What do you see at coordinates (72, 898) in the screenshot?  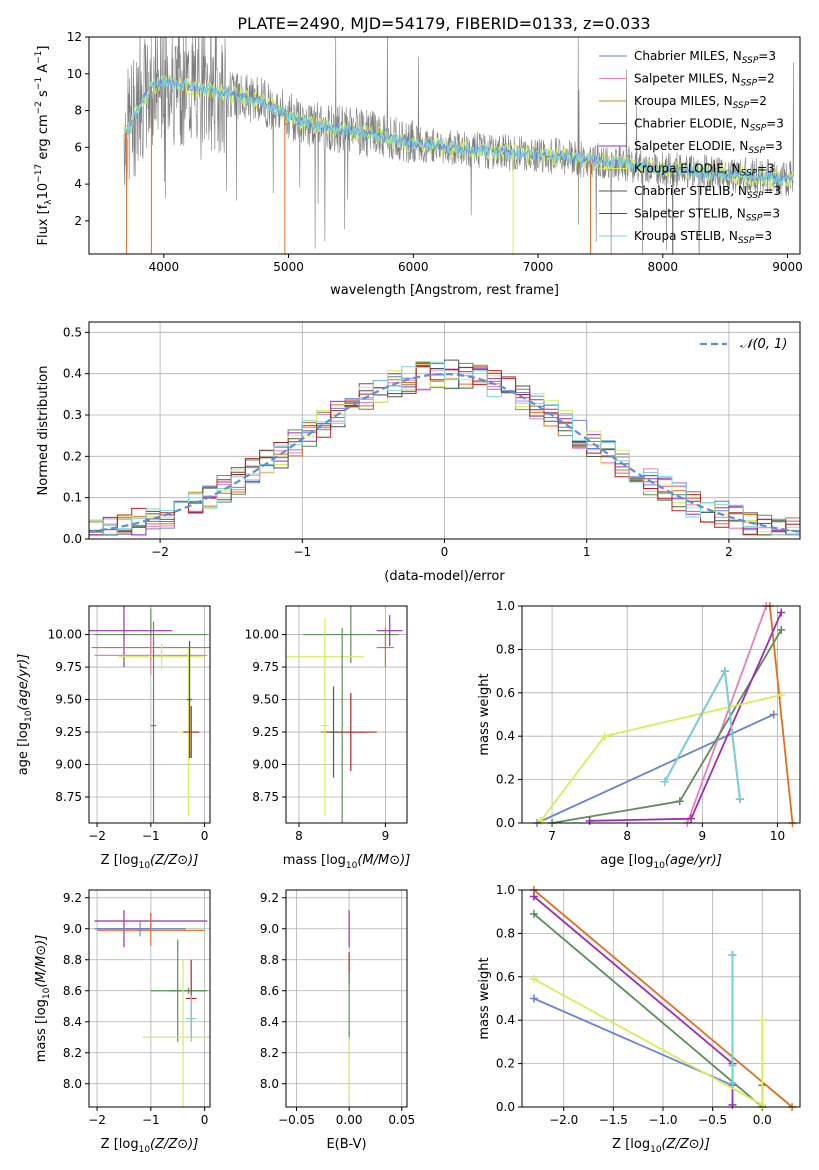 I see `y-tick-label: 9.2` at bounding box center [72, 898].